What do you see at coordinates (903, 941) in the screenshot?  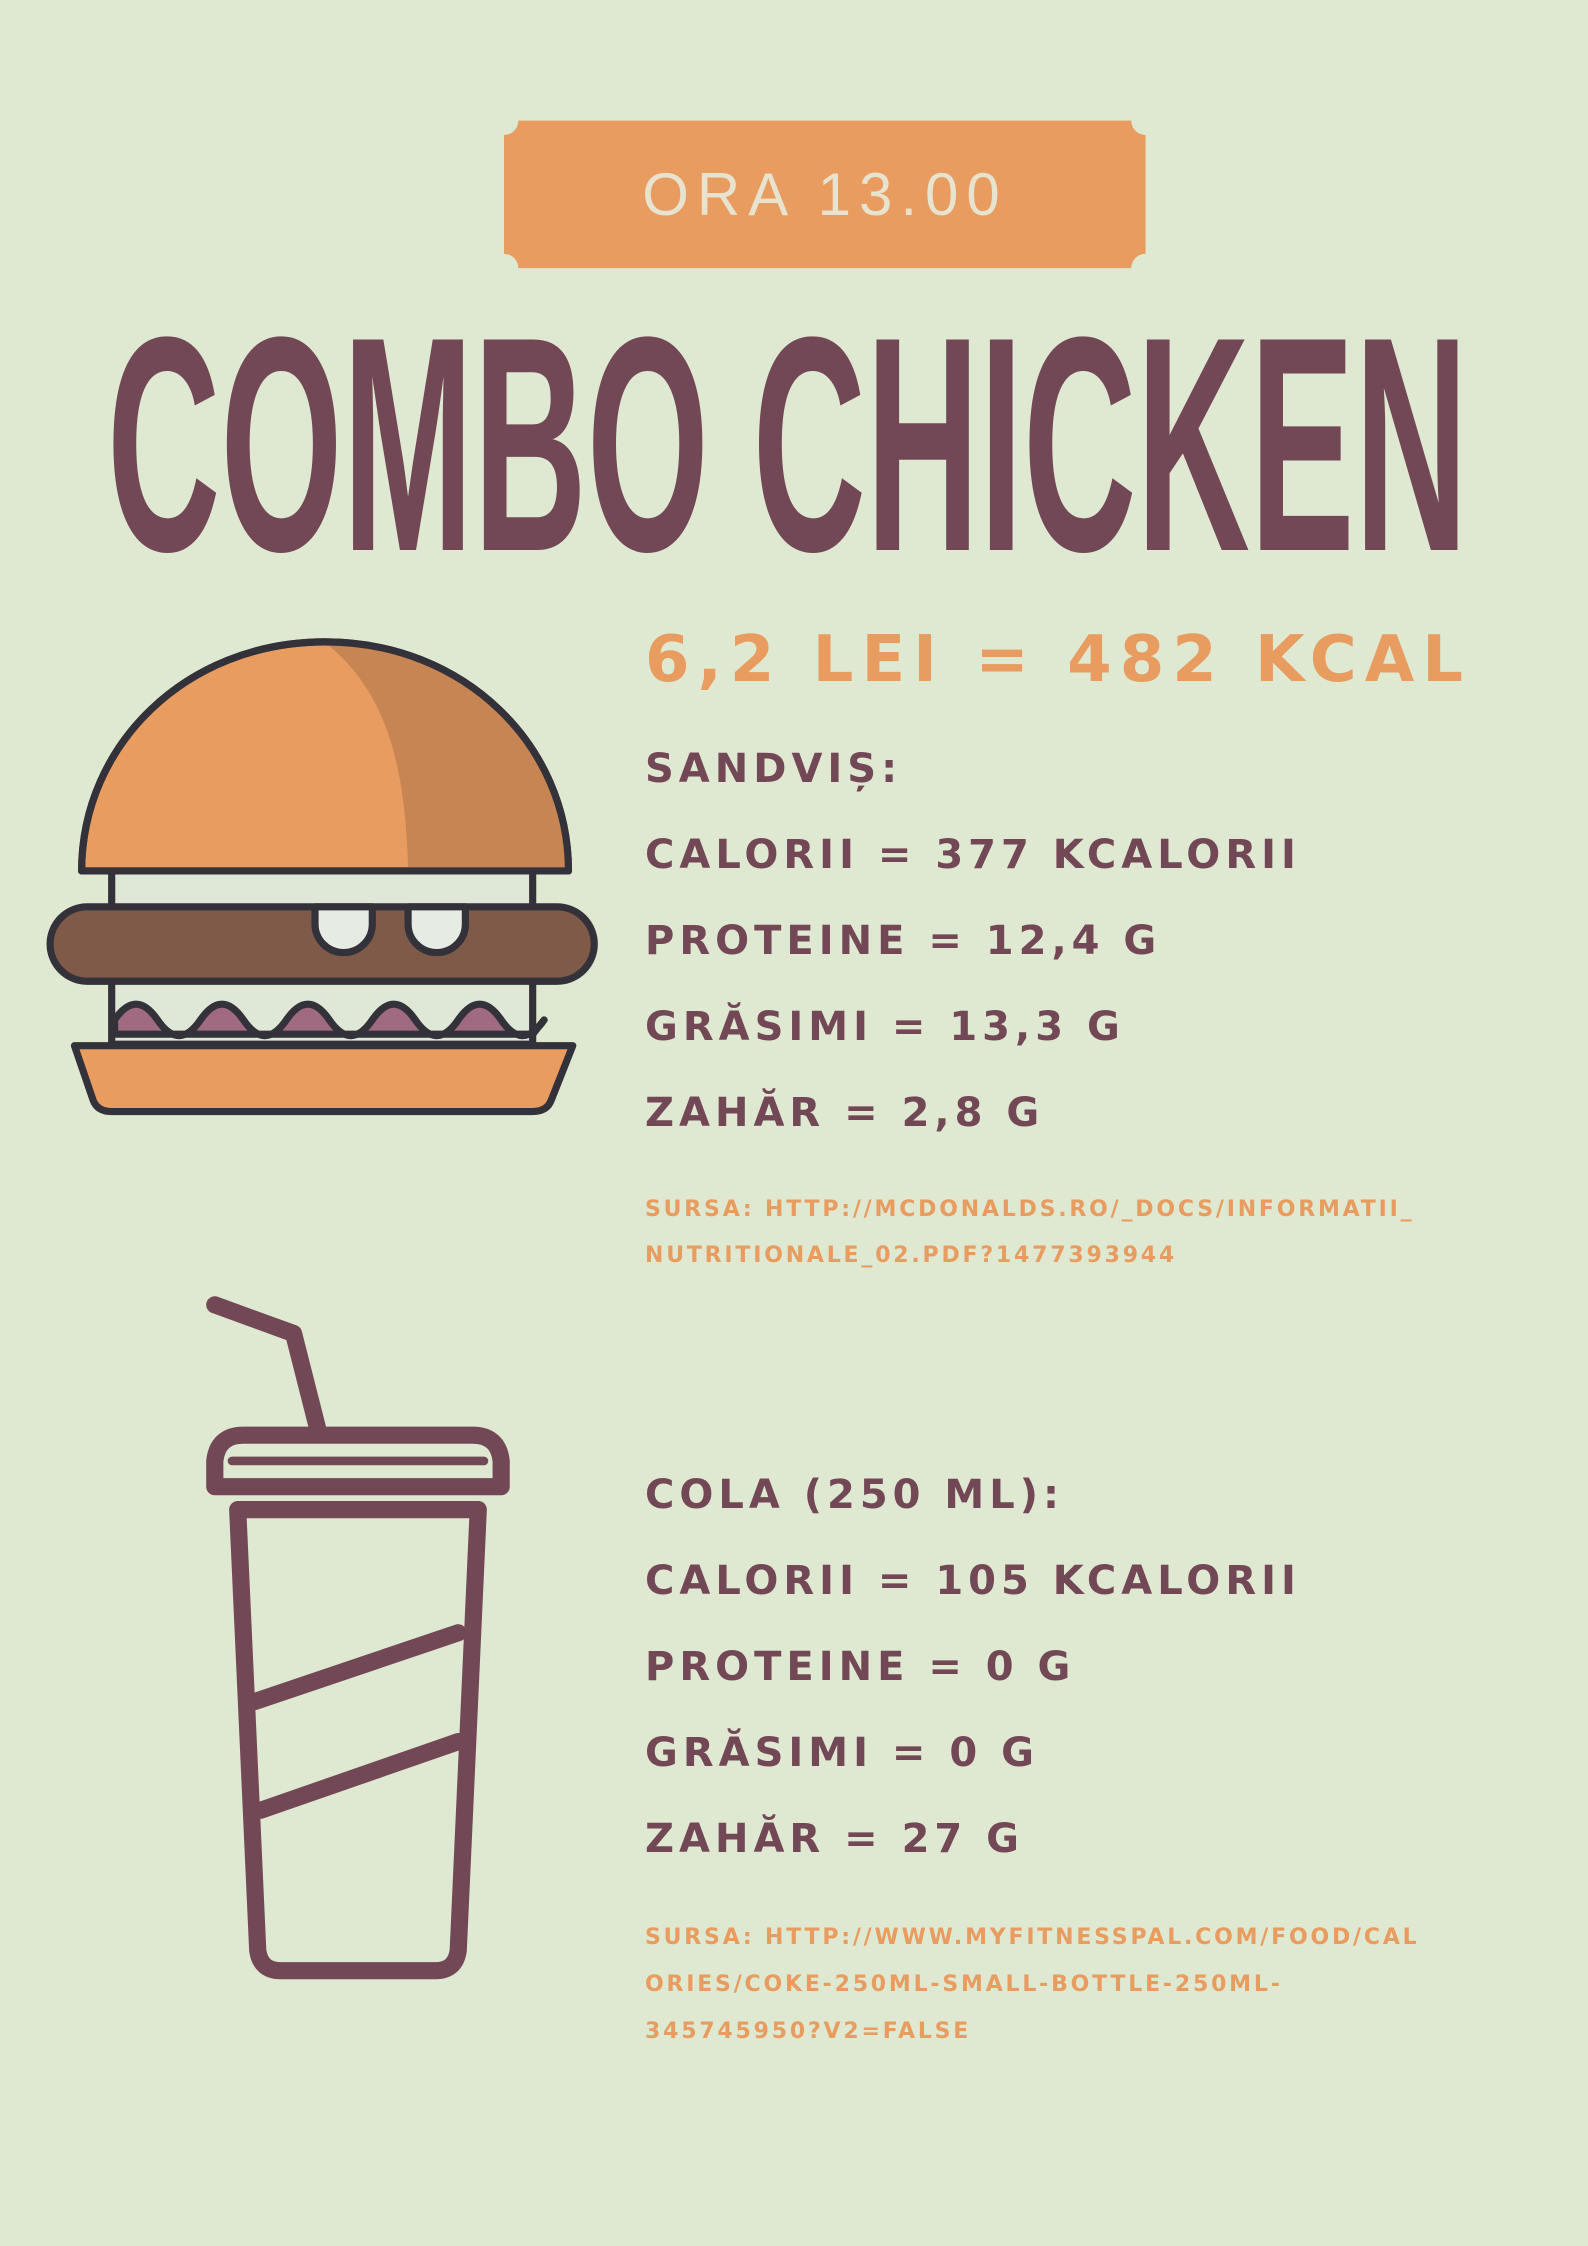 I see `sandwich-protein: PROTEINE = 12,4 G` at bounding box center [903, 941].